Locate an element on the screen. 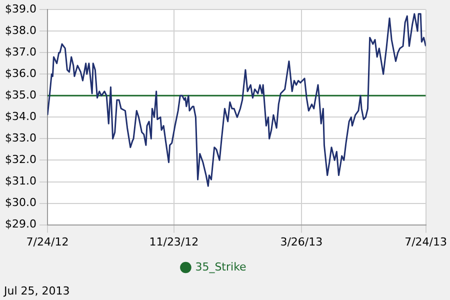 The height and width of the screenshot is (300, 450). y-tick-label: $39.0 is located at coordinates (20, 9).